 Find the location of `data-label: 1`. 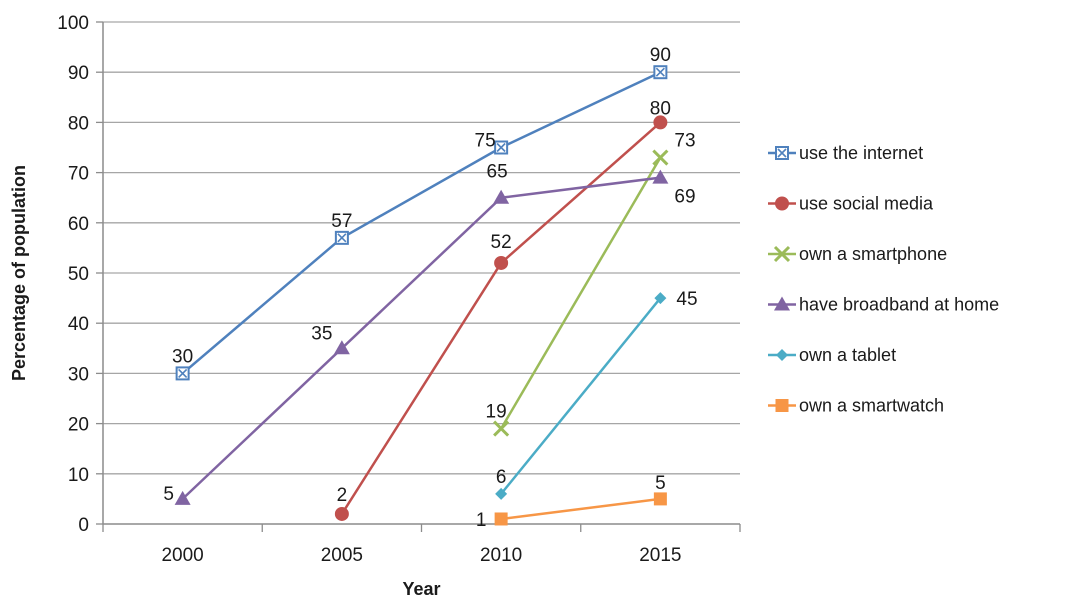

data-label: 1 is located at coordinates (481, 520).